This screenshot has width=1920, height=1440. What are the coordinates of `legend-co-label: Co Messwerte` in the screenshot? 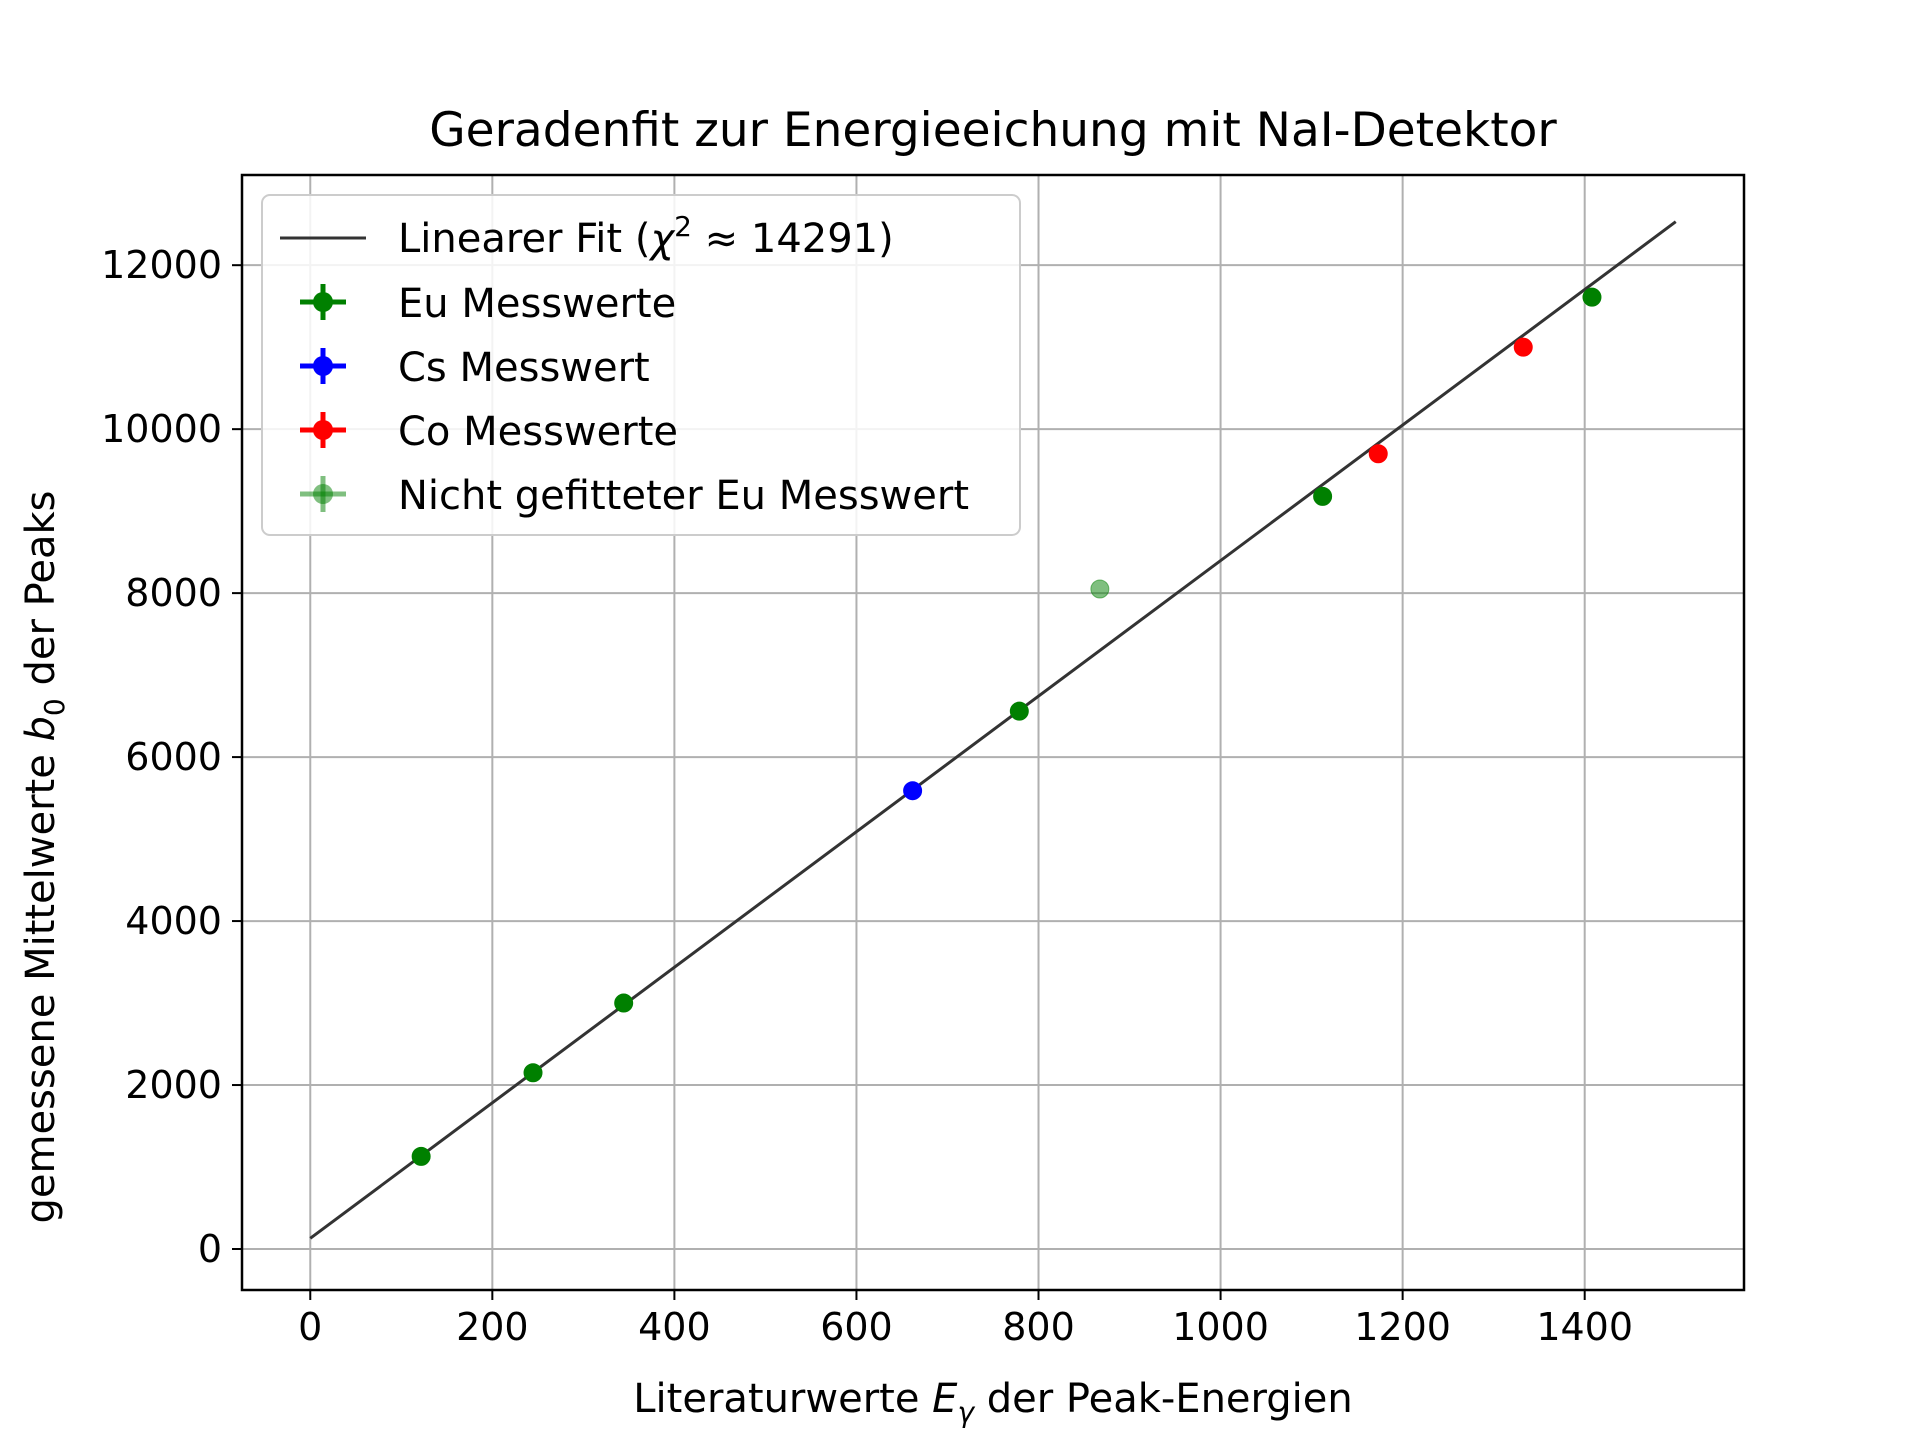 It's located at (538, 432).